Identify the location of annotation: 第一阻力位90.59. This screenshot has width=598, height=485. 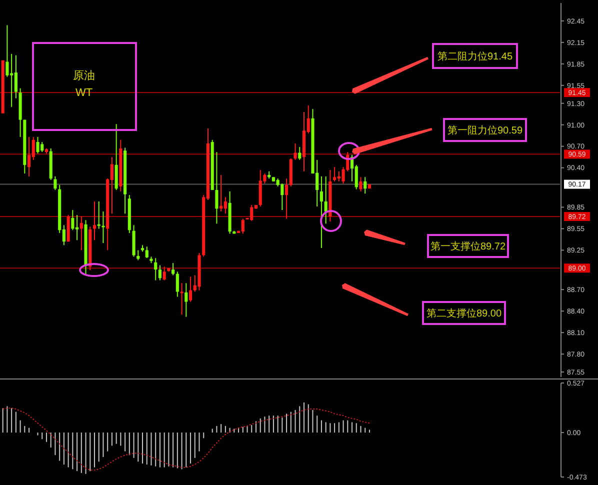
(485, 130).